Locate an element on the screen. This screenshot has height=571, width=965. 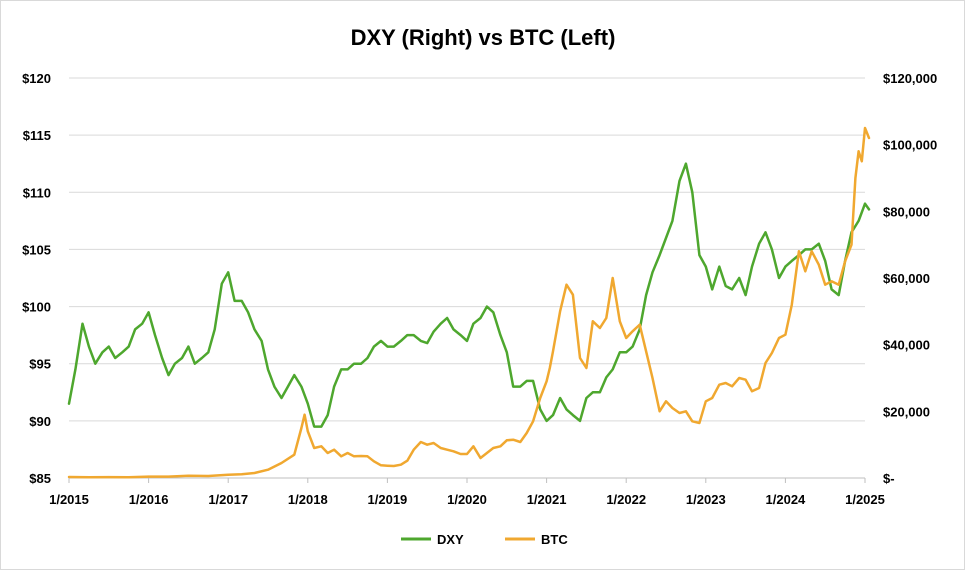
right-tick-label: $80,000 is located at coordinates (906, 211).